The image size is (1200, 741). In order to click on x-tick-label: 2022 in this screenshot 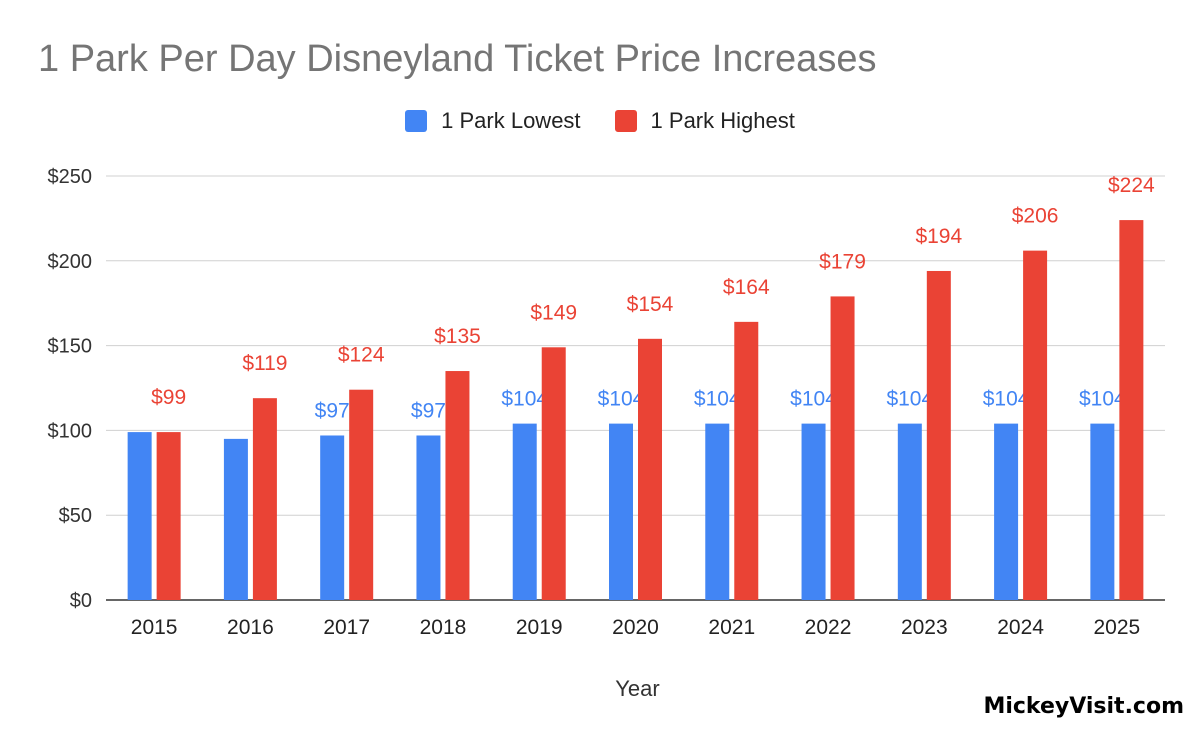, I will do `click(828, 627)`.